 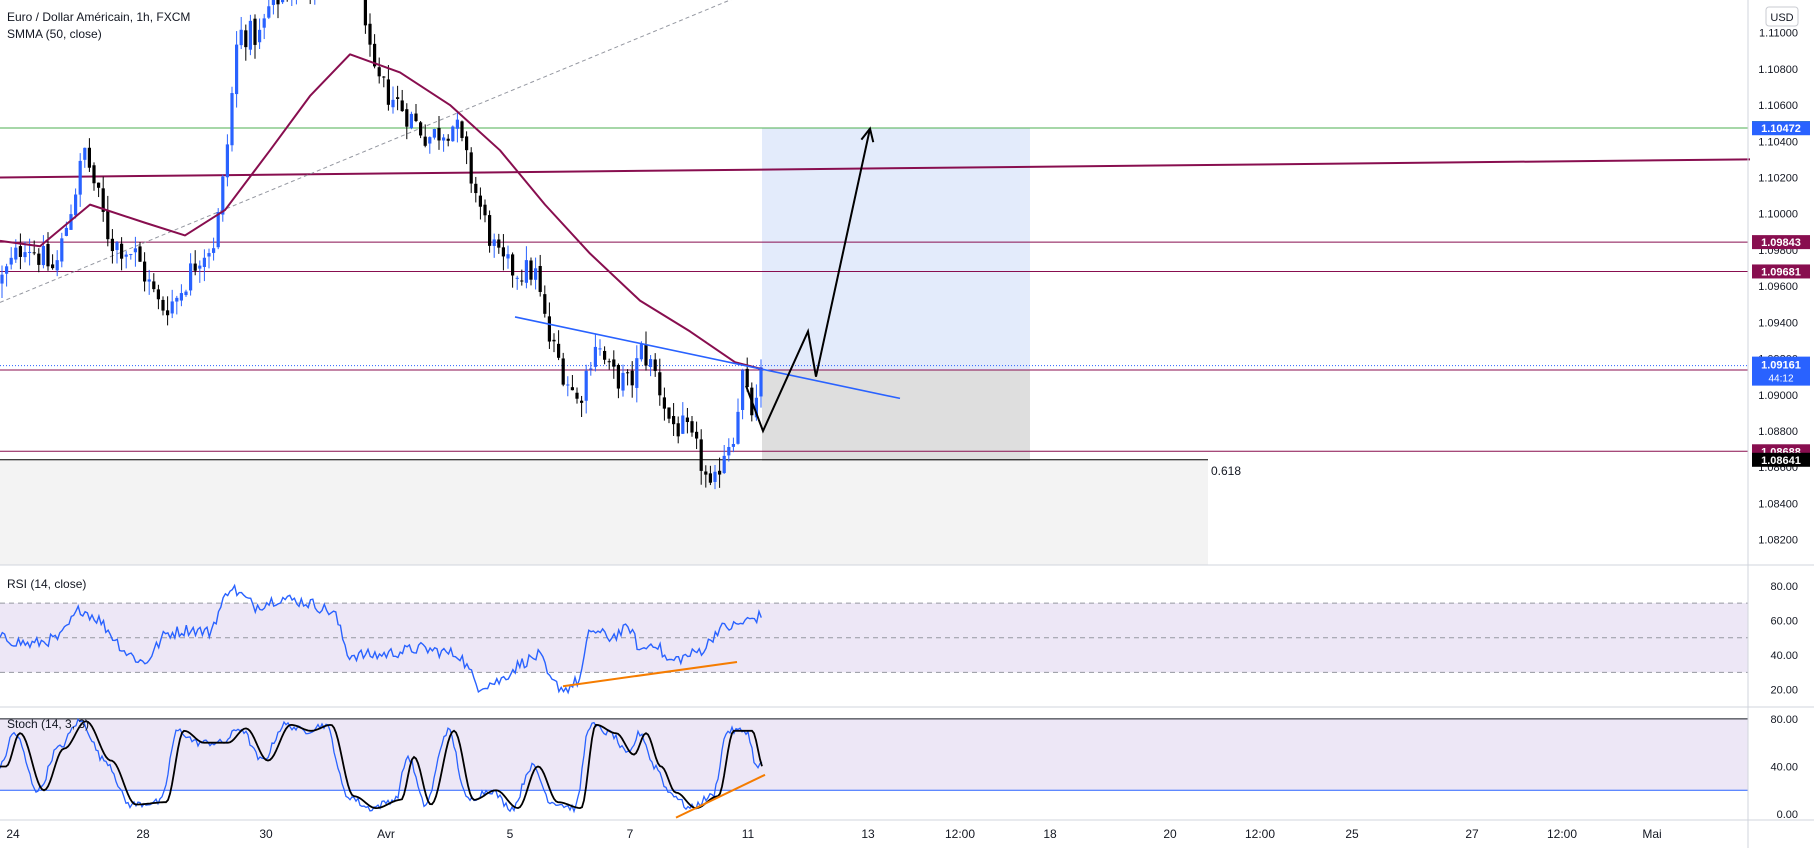 I want to click on price-tick-label: 1.08200, so click(x=1778, y=541).